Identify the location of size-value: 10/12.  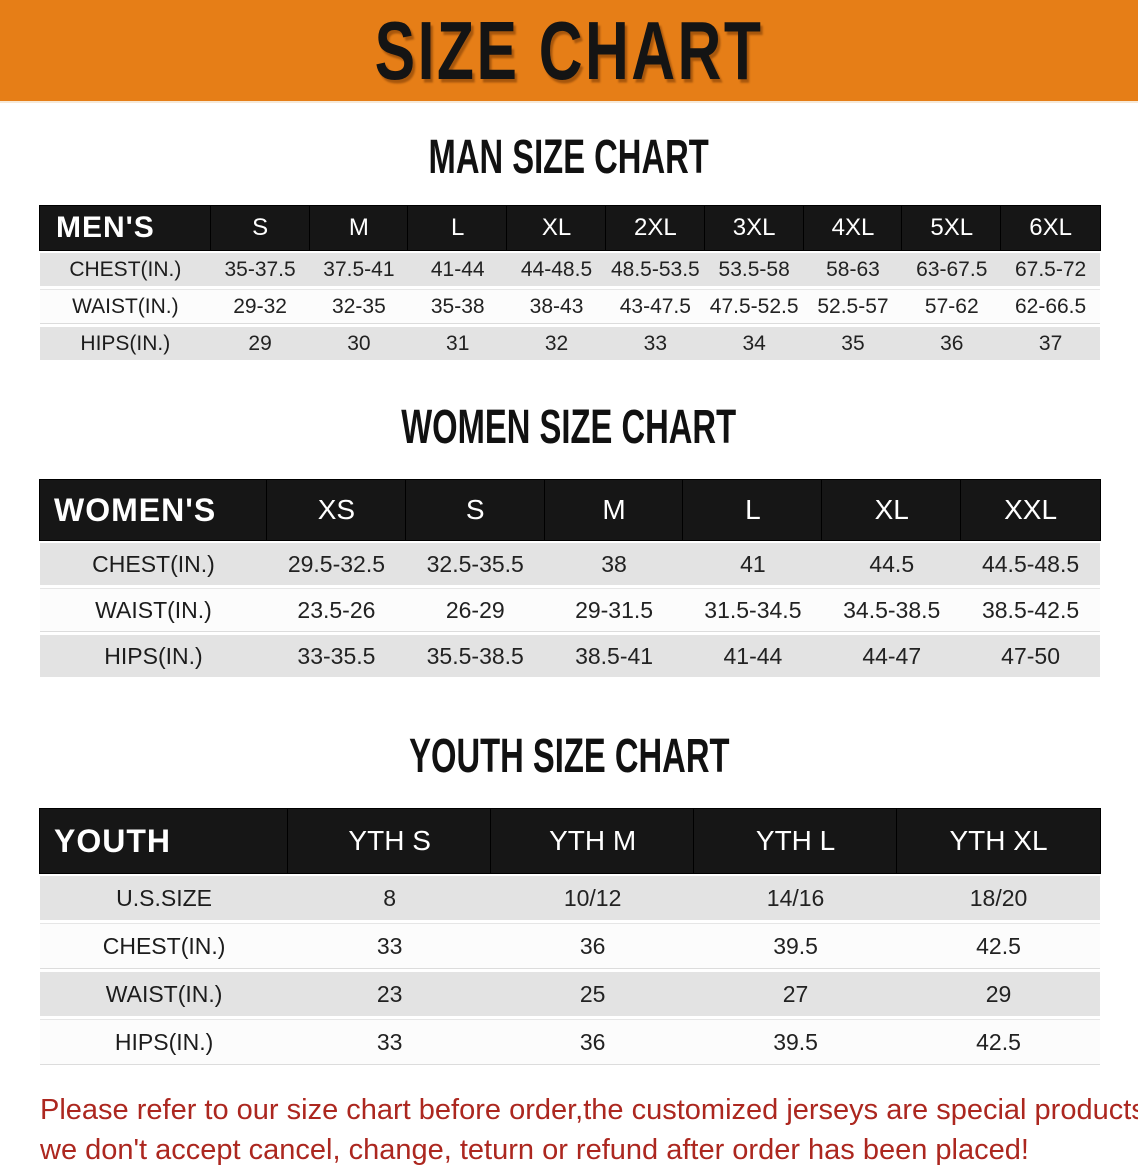
(592, 897).